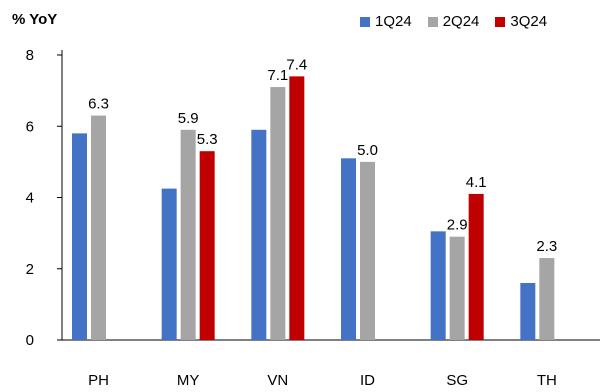 The image size is (605, 392). I want to click on legend-label-2q24: 2Q24, so click(461, 21).